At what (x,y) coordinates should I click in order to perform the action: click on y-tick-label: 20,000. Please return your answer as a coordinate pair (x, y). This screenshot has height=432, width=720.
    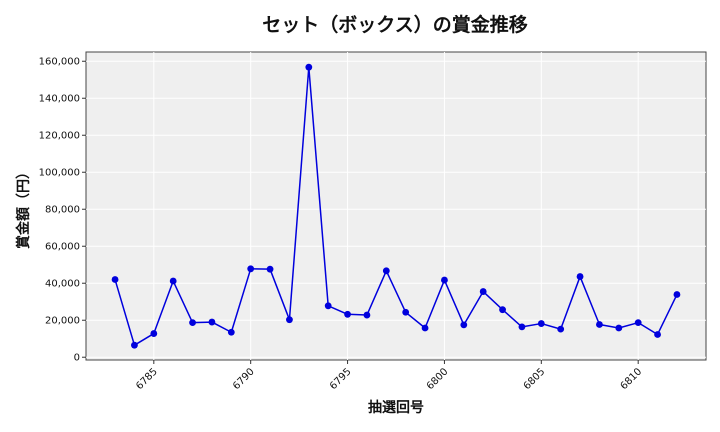
    Looking at the image, I should click on (62, 321).